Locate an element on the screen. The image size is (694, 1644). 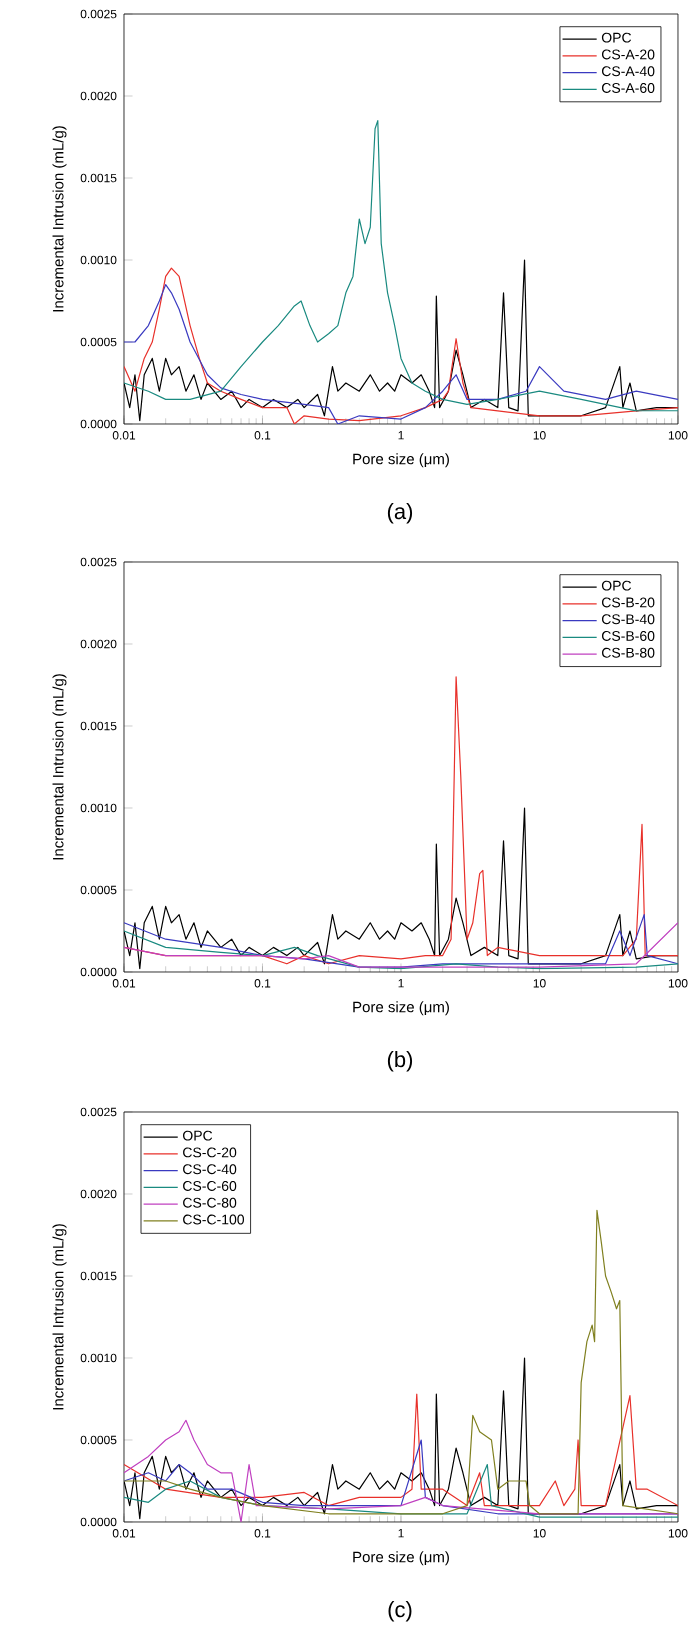
text: (c) is located at coordinates (400, 1611).